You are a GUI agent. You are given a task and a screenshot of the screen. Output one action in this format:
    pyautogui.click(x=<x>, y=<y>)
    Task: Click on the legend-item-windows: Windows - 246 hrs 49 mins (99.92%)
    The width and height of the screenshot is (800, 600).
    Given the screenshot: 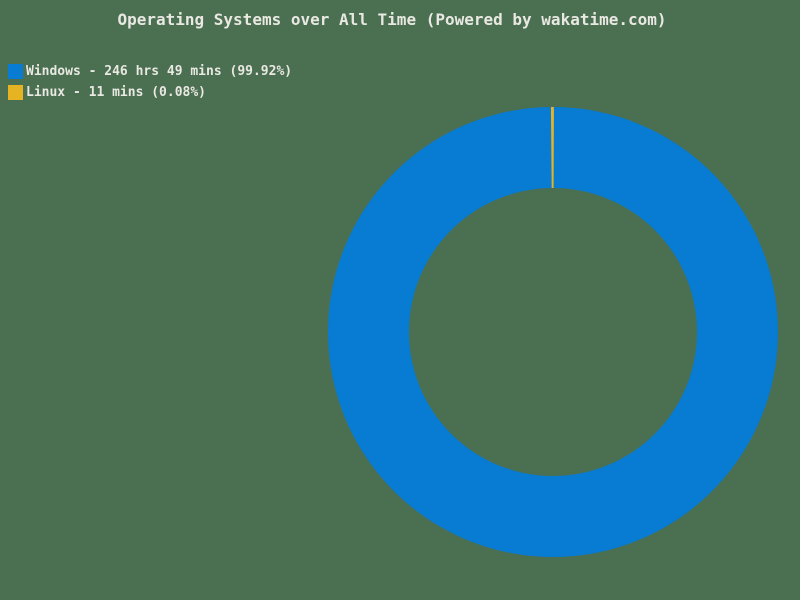 What is the action you would take?
    pyautogui.click(x=150, y=71)
    